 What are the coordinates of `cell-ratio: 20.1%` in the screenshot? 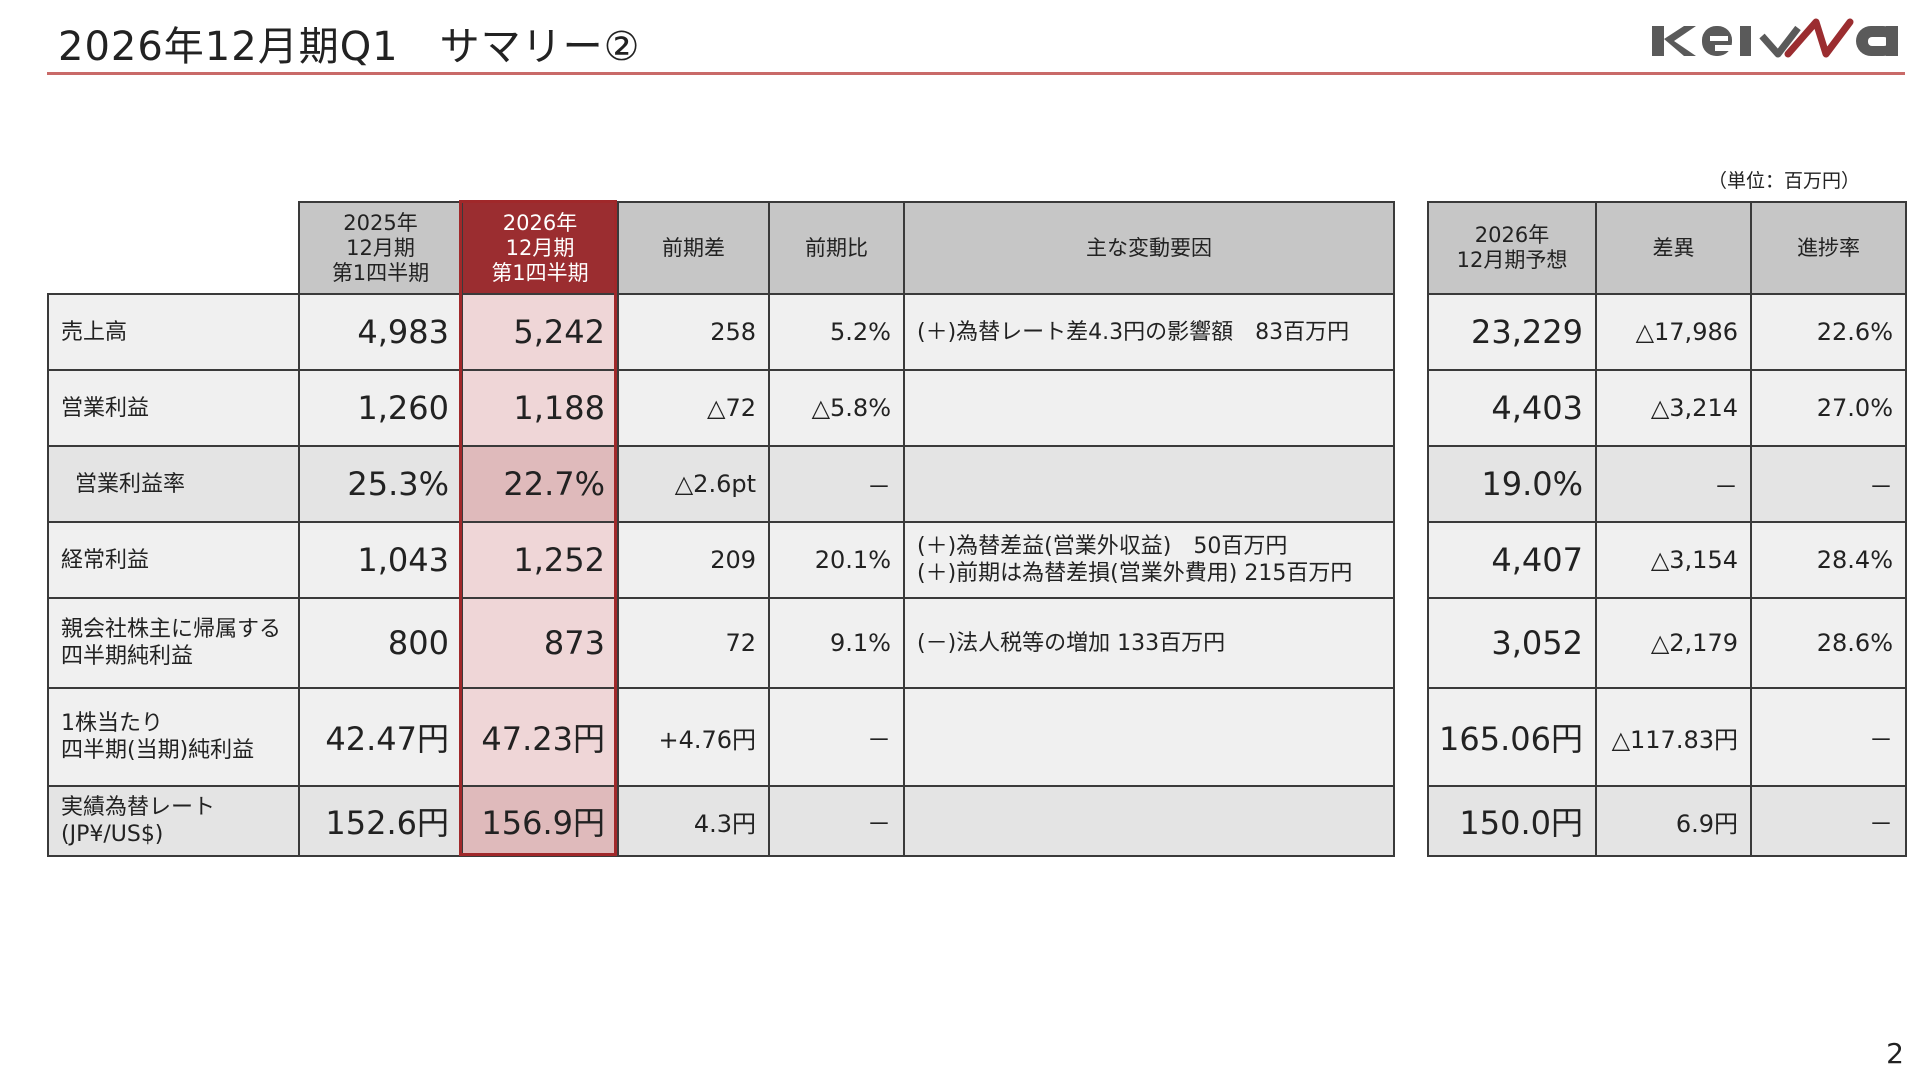 It's located at (836, 560).